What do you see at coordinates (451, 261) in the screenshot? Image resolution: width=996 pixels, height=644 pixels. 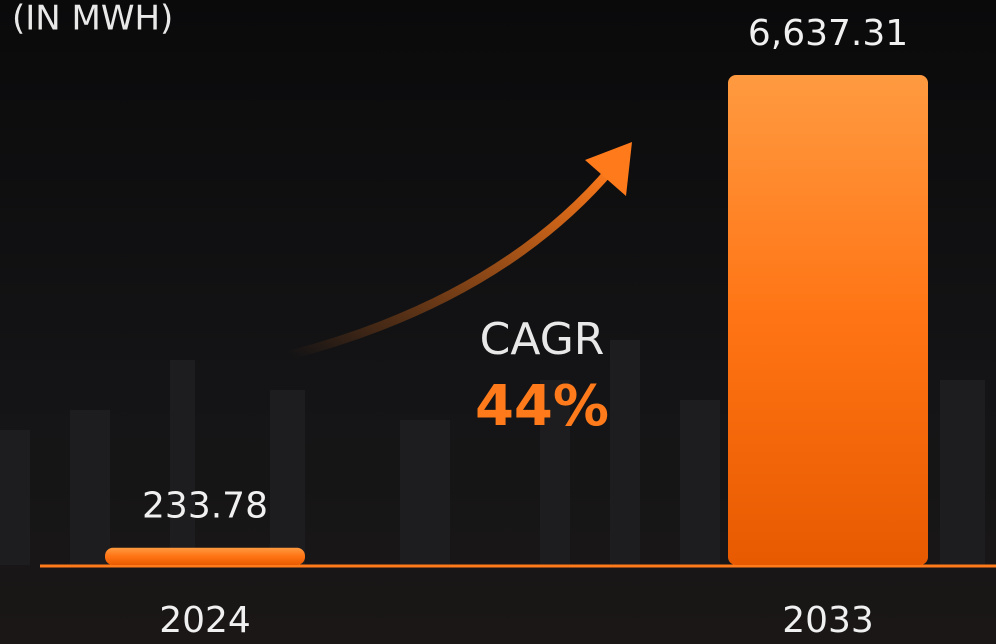 I see `growth-arrow` at bounding box center [451, 261].